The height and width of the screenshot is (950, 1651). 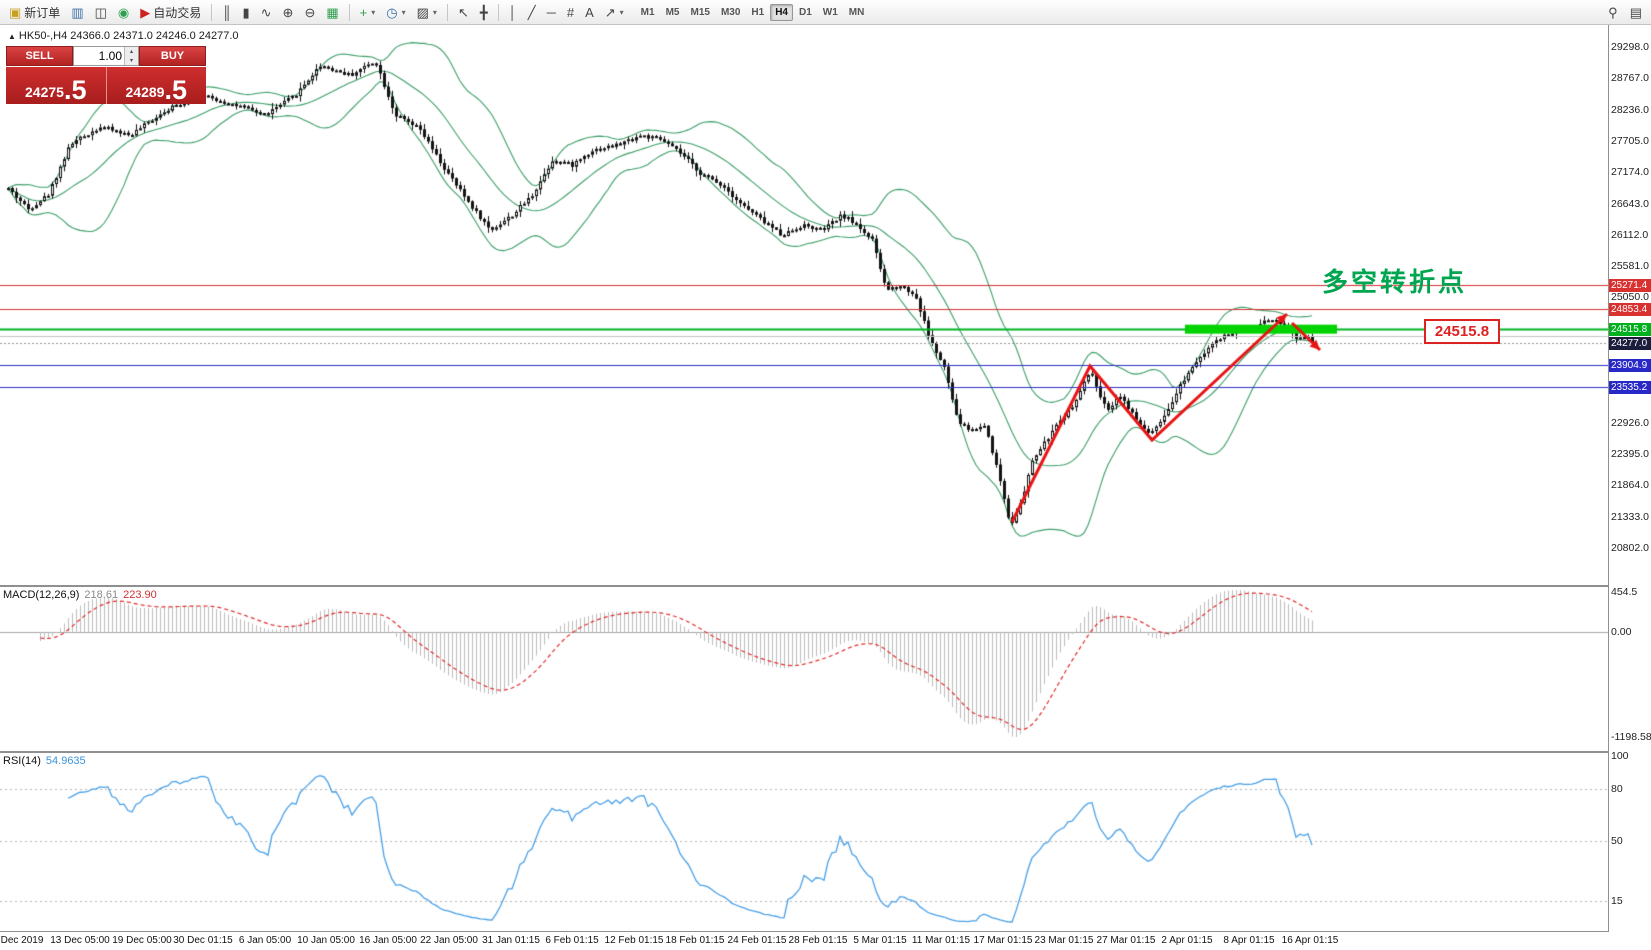 What do you see at coordinates (484, 12) in the screenshot?
I see `crosshair-button: ╋` at bounding box center [484, 12].